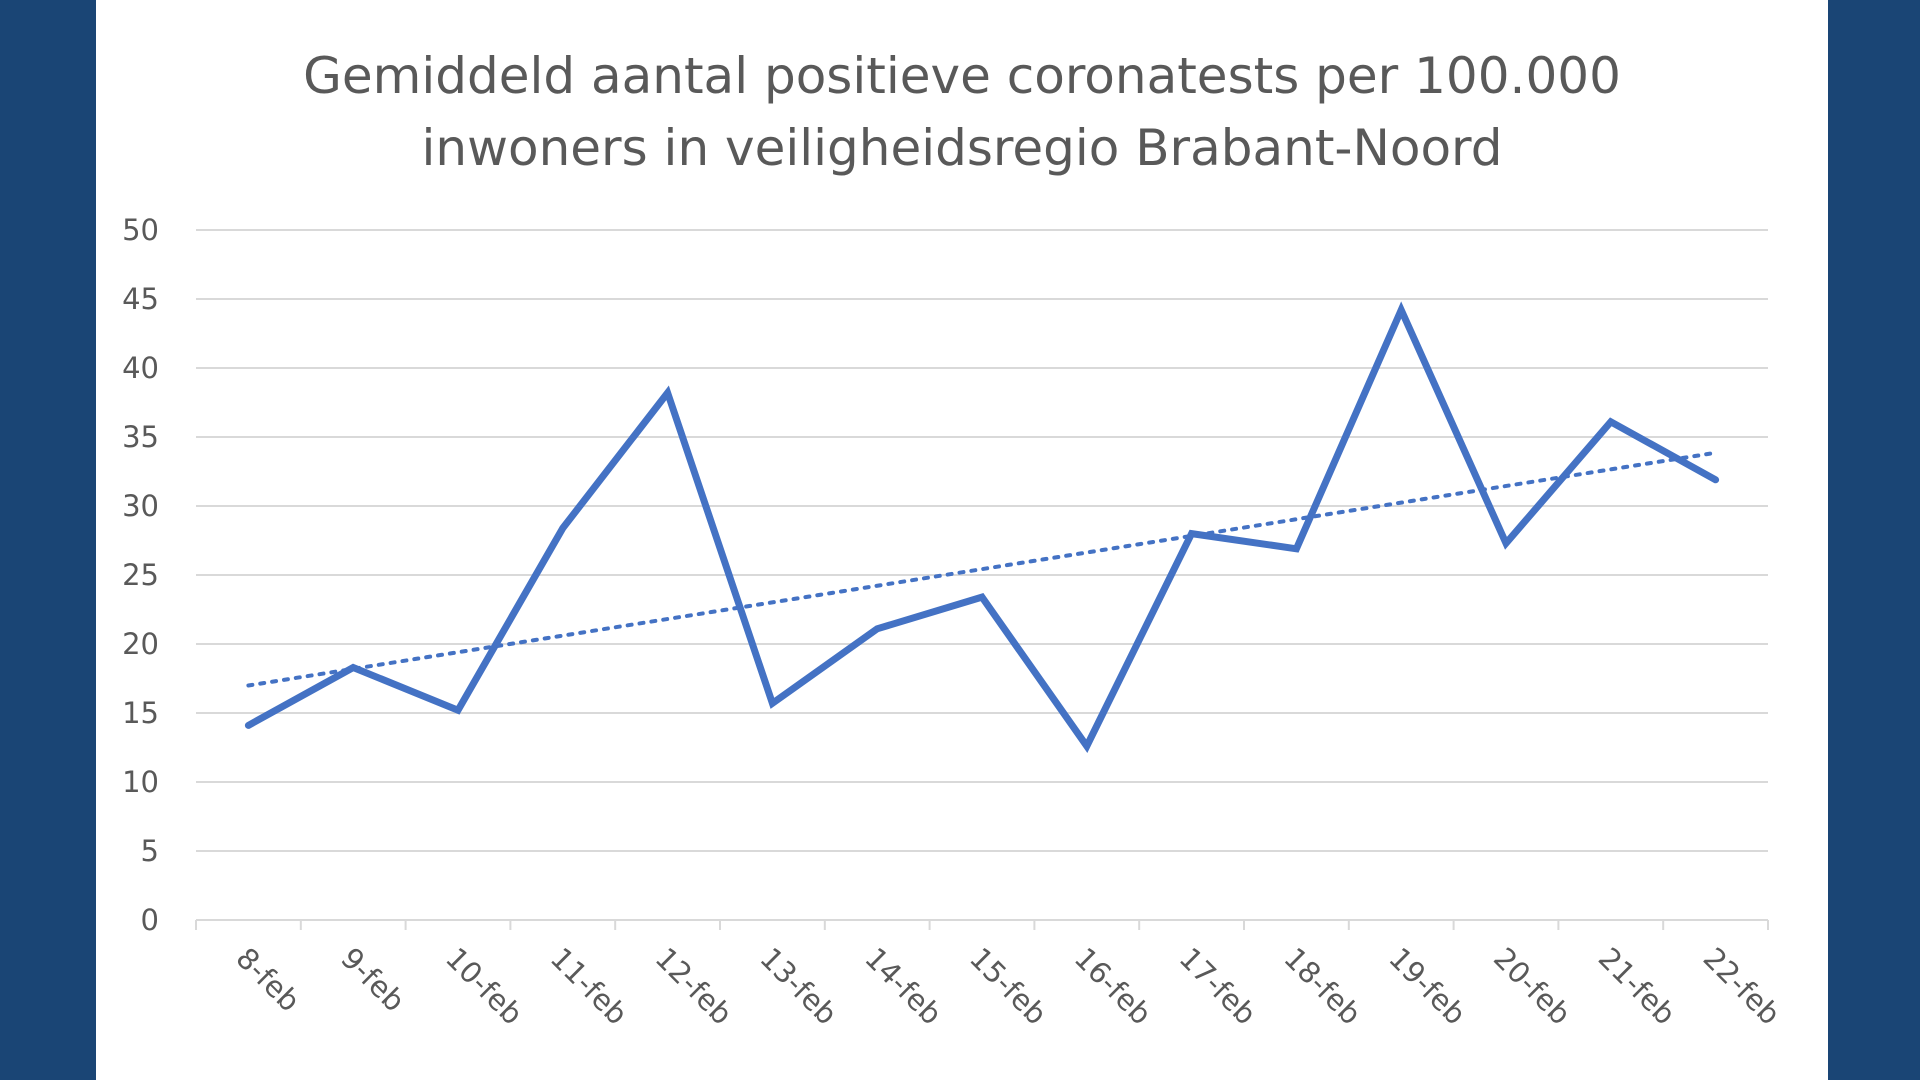  I want to click on x-tick-label: 19-feb, so click(1427, 986).